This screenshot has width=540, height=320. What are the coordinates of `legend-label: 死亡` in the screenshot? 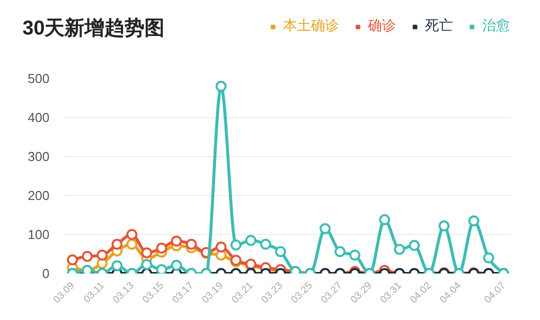 It's located at (439, 26).